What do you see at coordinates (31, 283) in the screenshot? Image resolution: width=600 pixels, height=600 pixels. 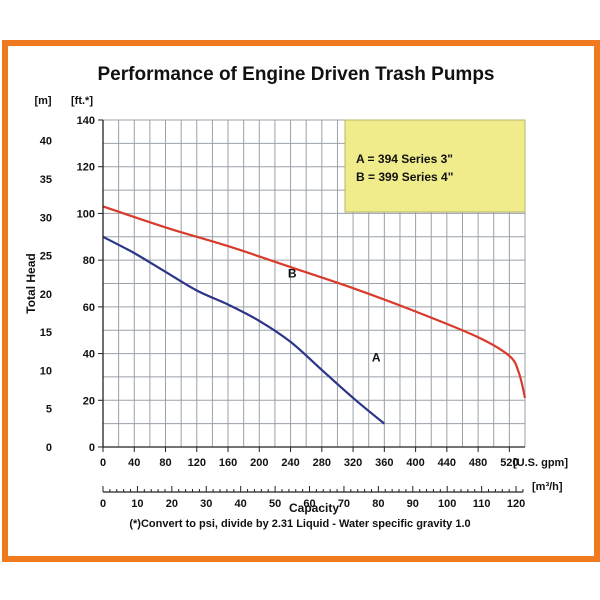 I see `y-axis-label: Total Head` at bounding box center [31, 283].